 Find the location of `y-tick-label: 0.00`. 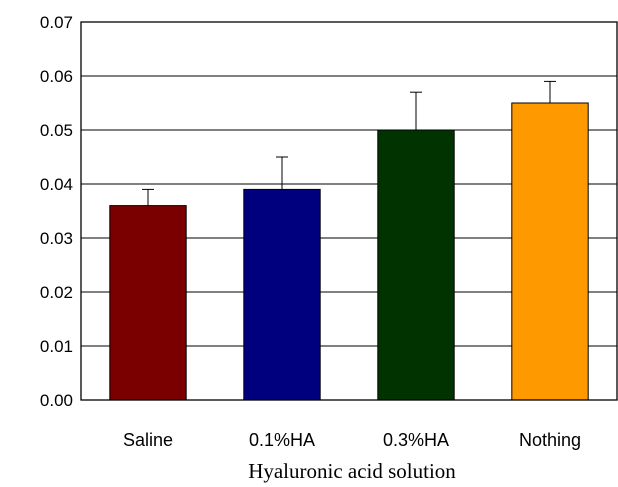

y-tick-label: 0.00 is located at coordinates (56, 400).